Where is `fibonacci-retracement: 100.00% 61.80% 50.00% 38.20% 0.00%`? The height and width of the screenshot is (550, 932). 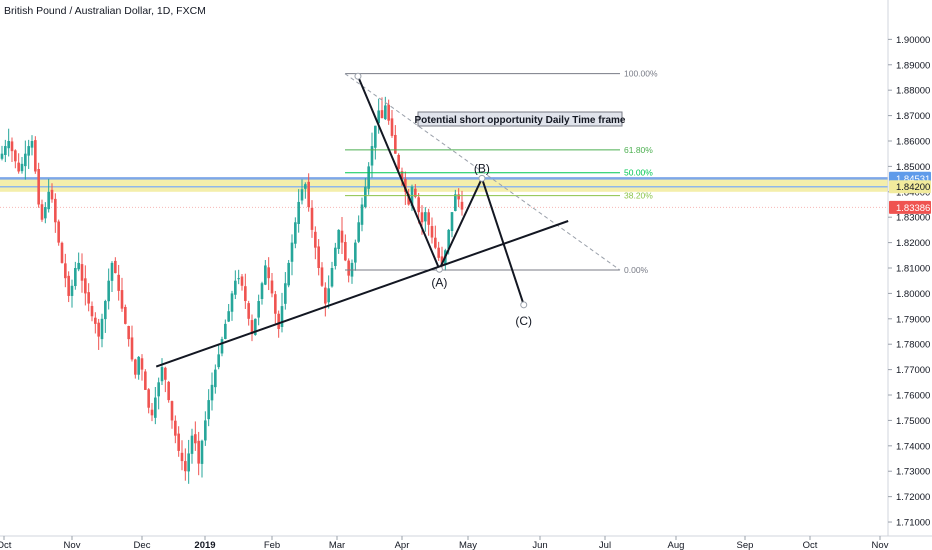
fibonacci-retracement: 100.00% 61.80% 50.00% 38.20% 0.00% is located at coordinates (501, 172).